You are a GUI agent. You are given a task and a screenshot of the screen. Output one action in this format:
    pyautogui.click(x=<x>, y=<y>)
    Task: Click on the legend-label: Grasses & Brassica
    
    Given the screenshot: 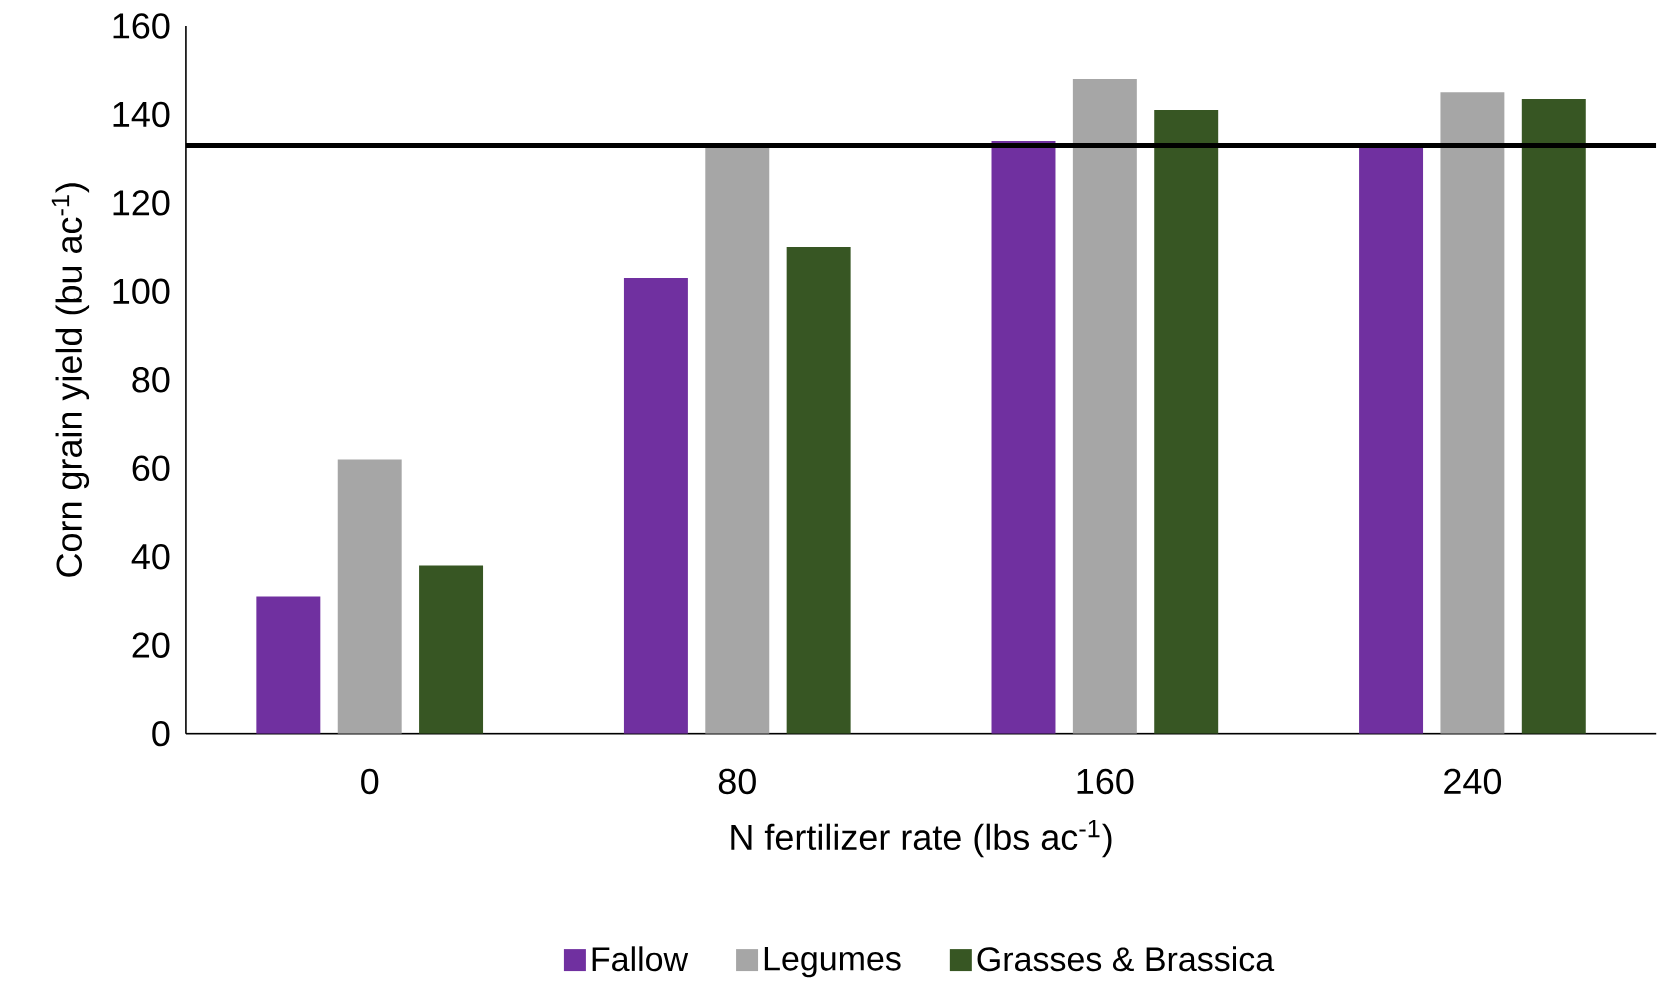 What is the action you would take?
    pyautogui.click(x=1126, y=959)
    